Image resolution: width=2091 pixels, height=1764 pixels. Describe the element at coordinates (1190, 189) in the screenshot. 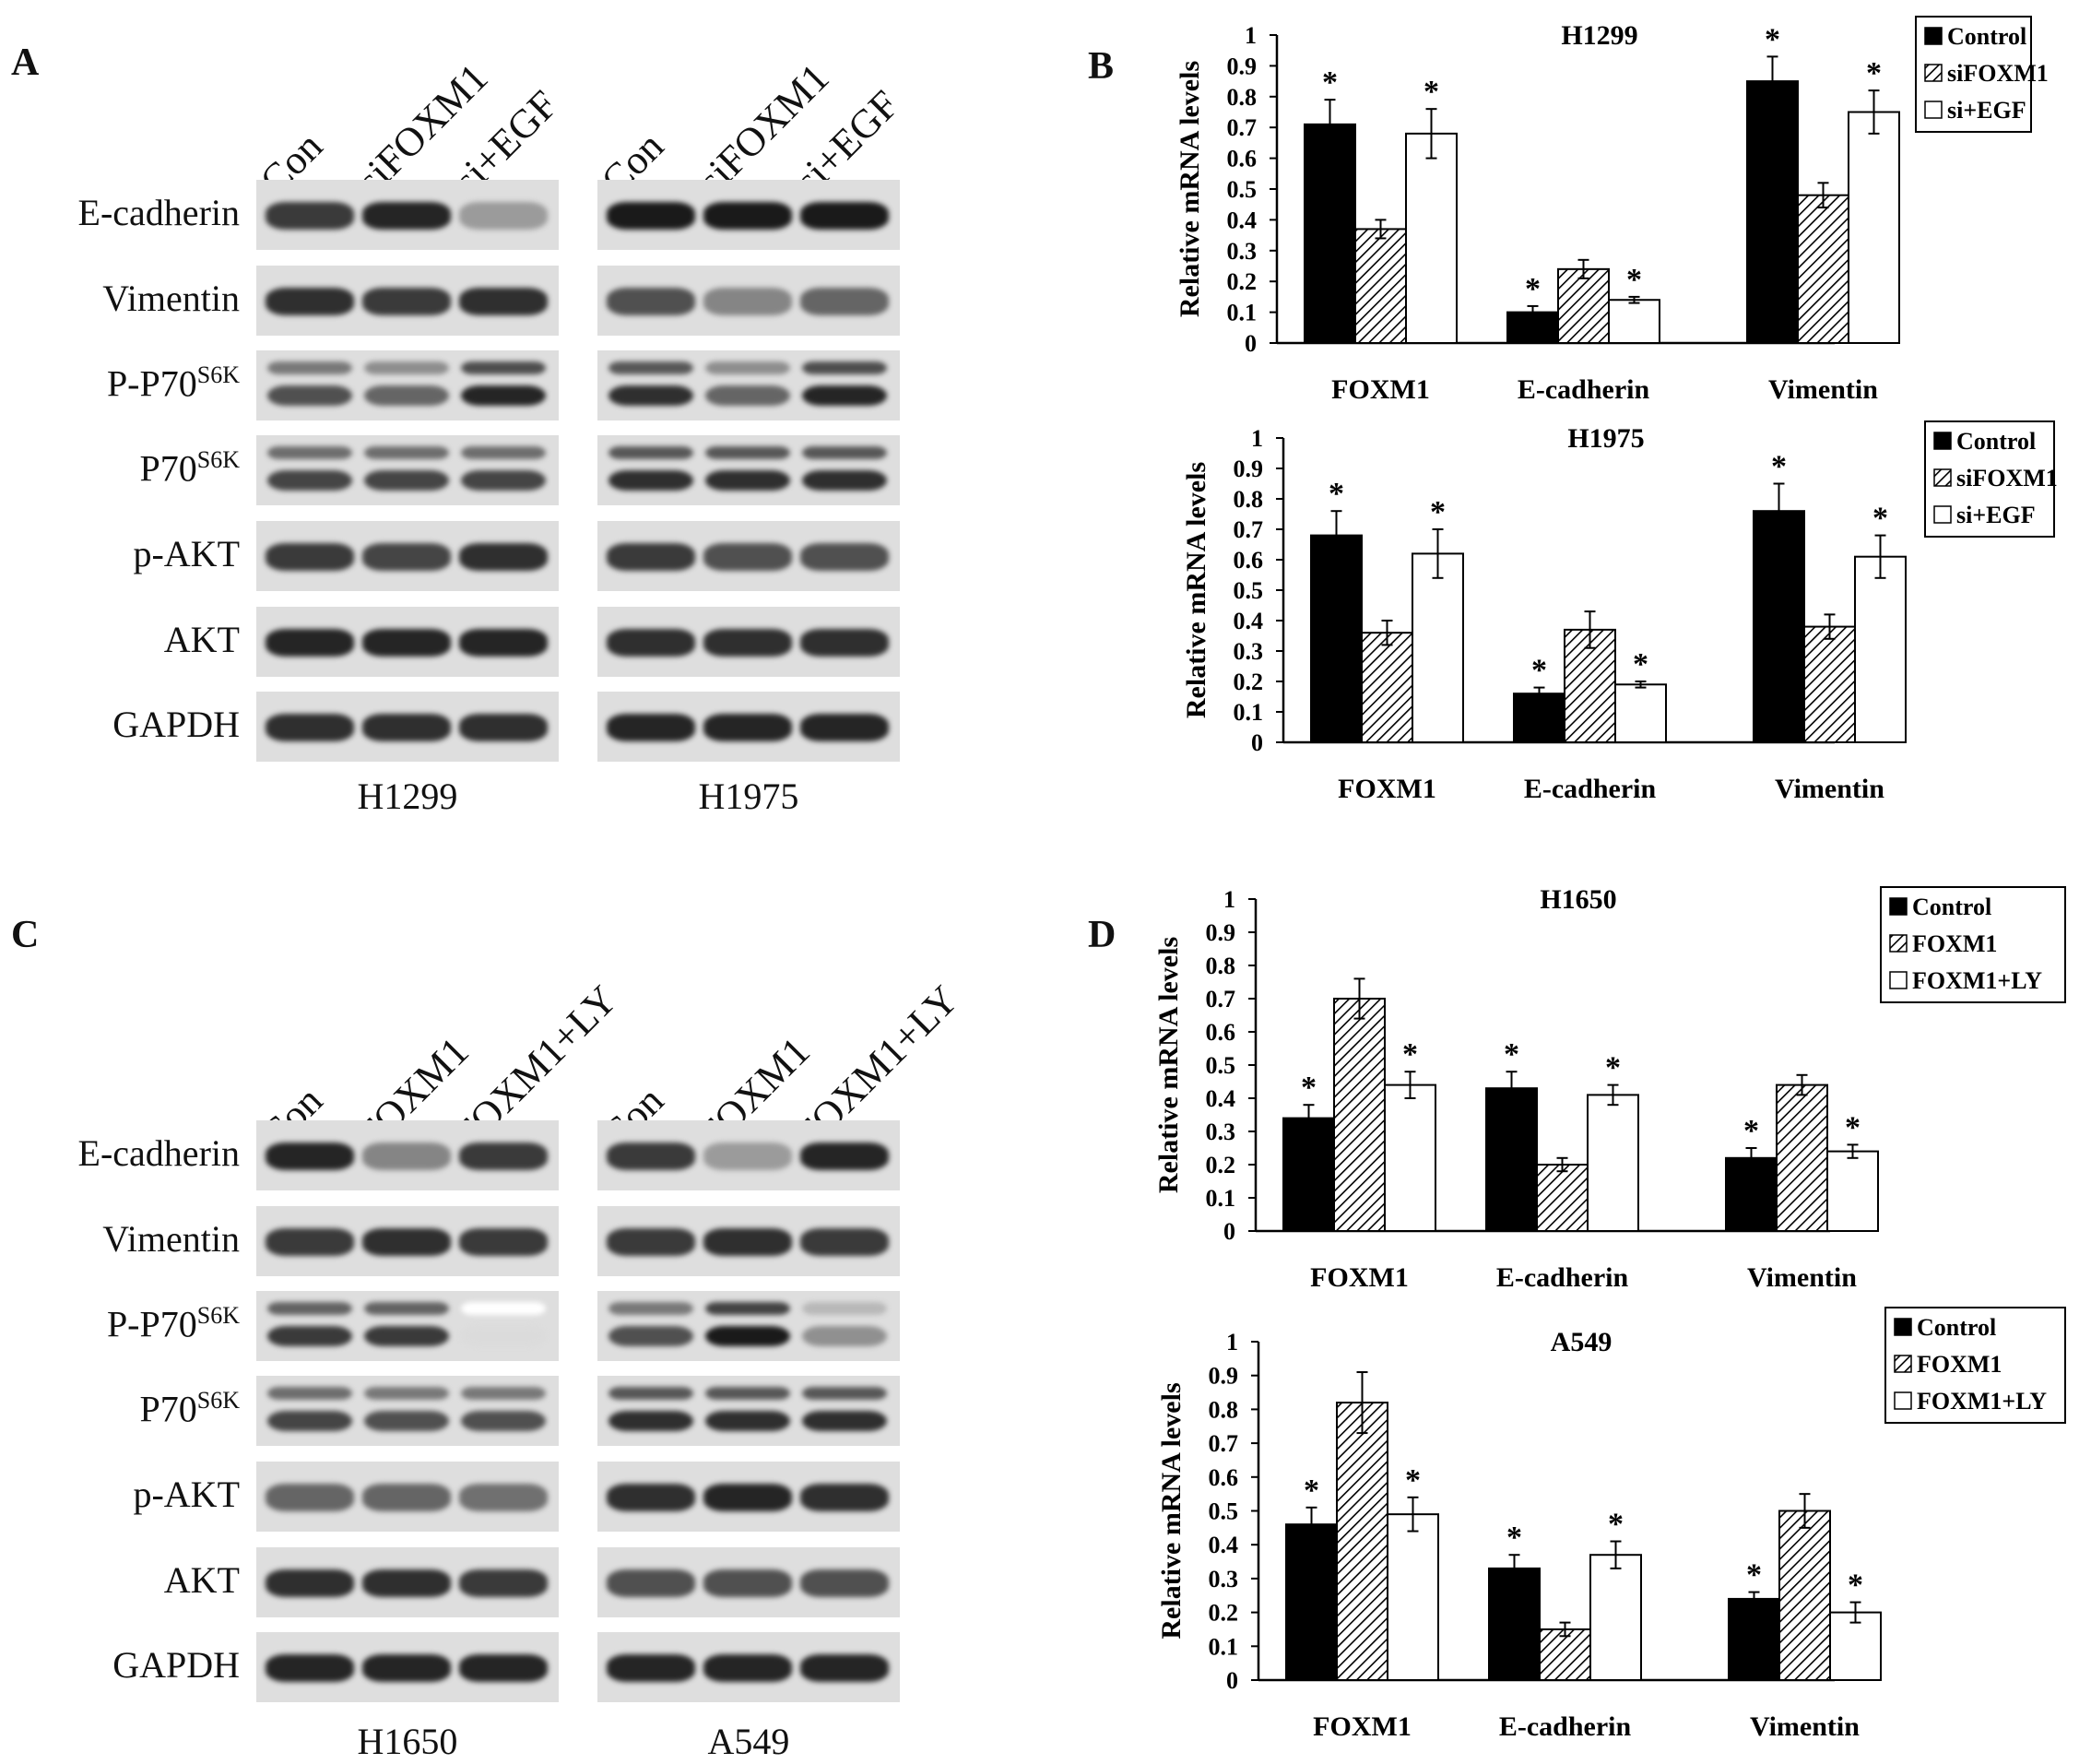

I see `y-axis-label: Relative mRNA levels` at that location.